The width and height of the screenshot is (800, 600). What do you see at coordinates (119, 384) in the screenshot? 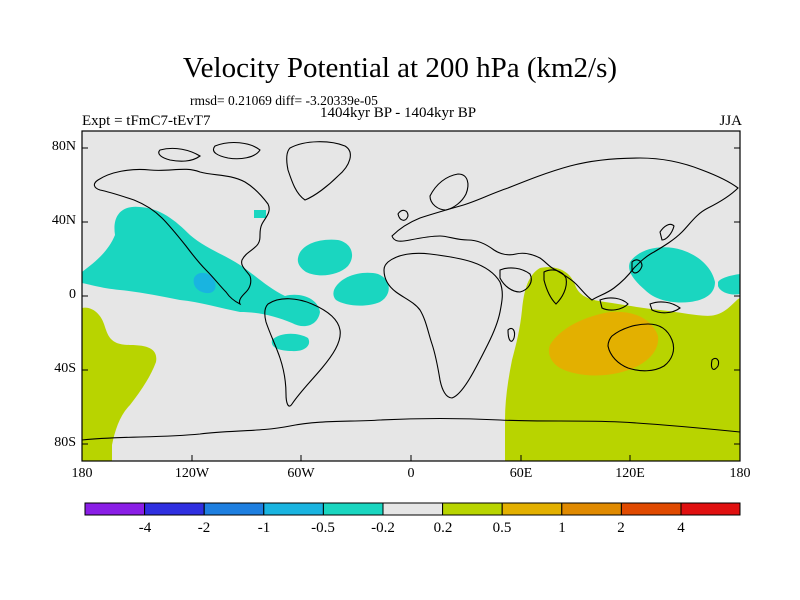
I see `positive-region-east-pacific` at bounding box center [119, 384].